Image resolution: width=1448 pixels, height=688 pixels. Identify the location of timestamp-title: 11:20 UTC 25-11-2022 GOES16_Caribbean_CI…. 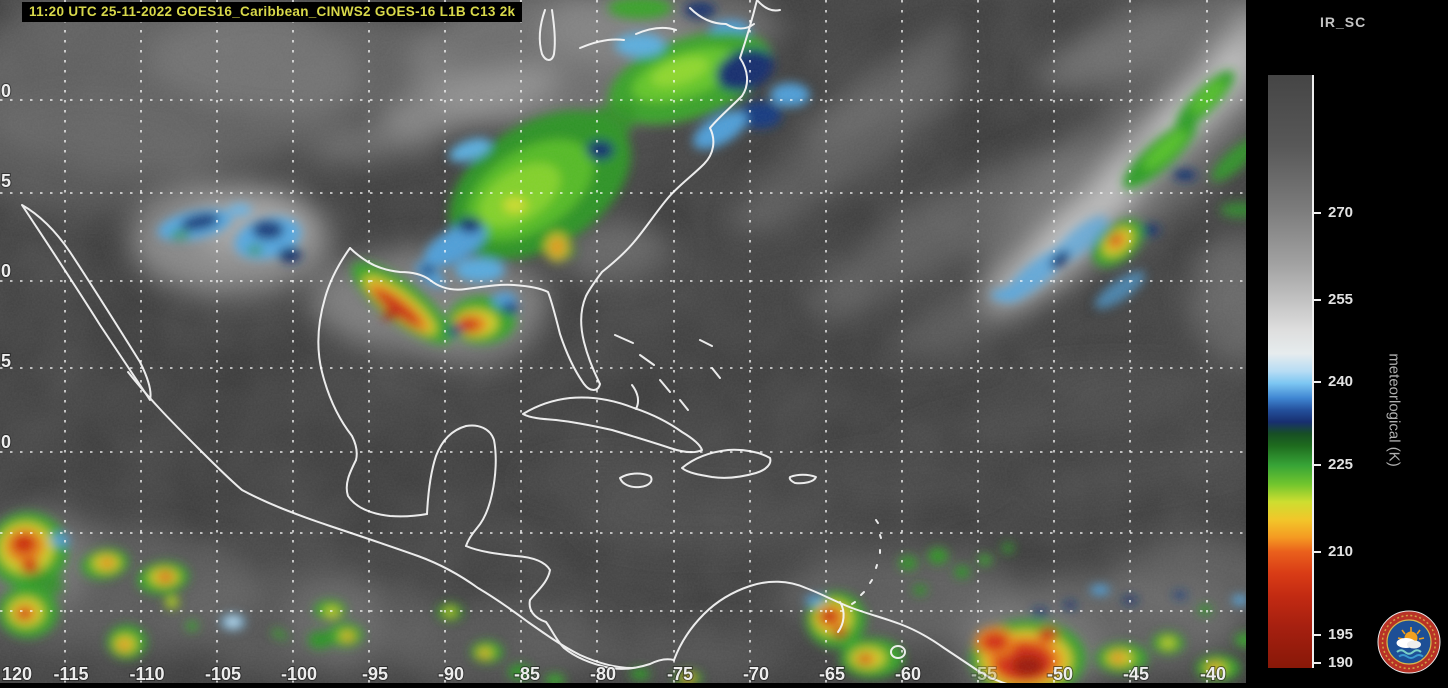
(272, 12).